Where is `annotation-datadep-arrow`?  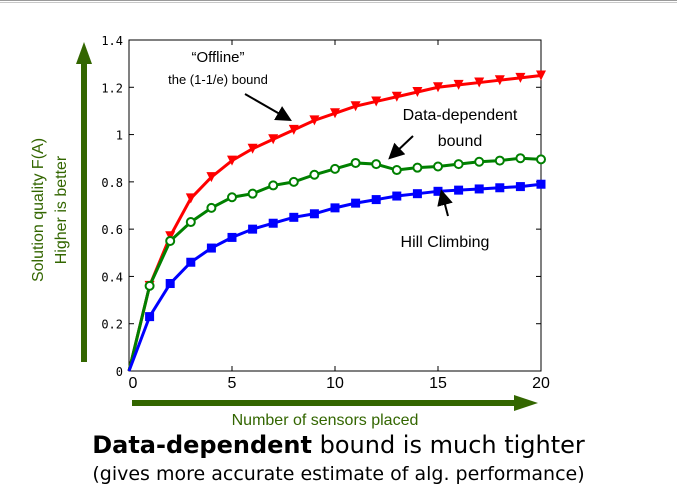 annotation-datadep-arrow is located at coordinates (401, 147).